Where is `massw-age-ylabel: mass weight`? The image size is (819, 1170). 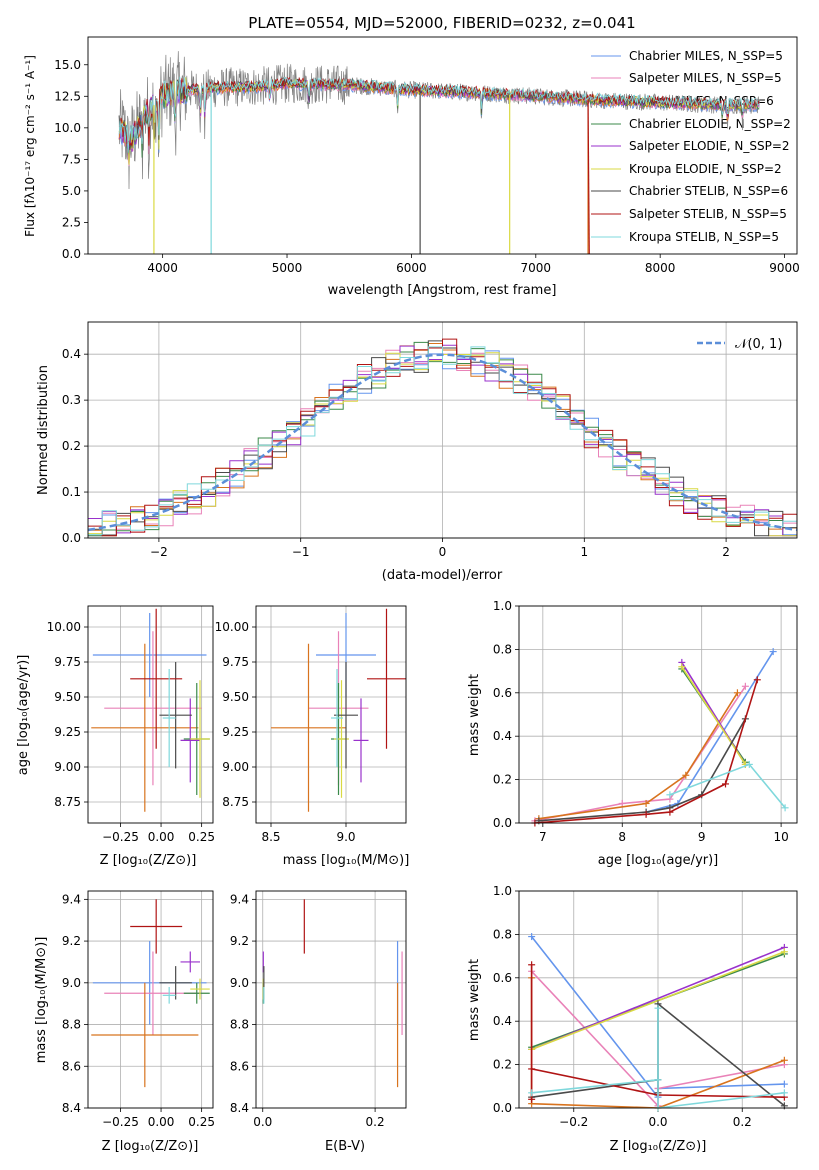
massw-age-ylabel: mass weight is located at coordinates (474, 715).